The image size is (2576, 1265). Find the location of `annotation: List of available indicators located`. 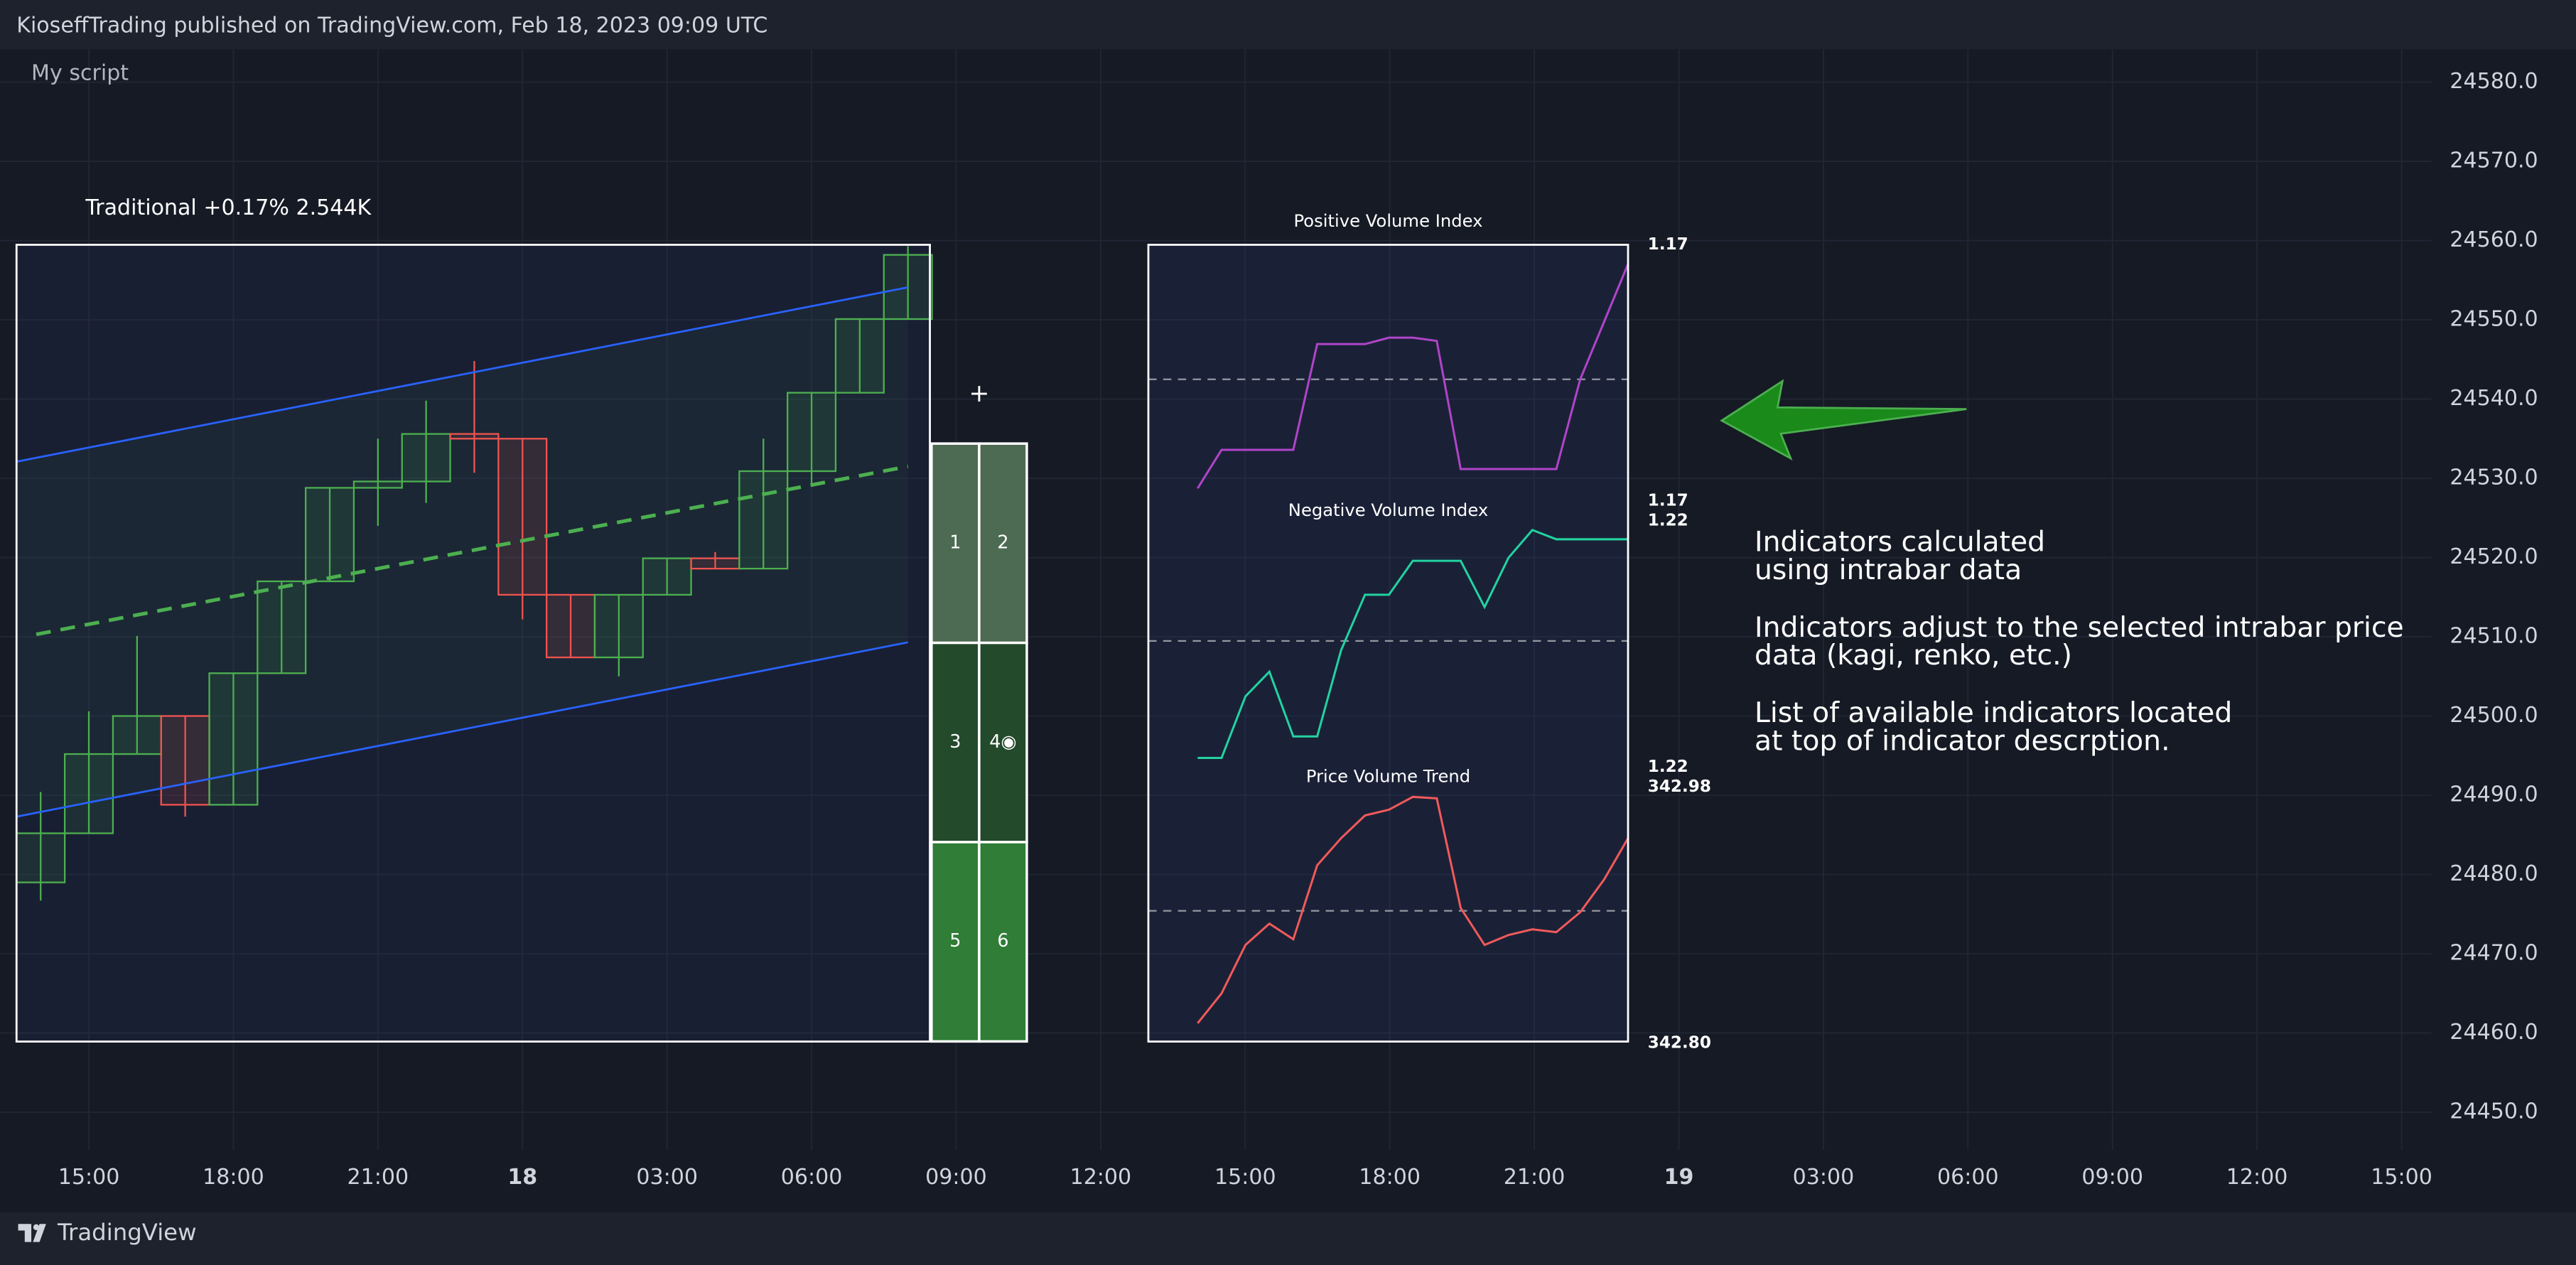

annotation: List of available indicators located is located at coordinates (1993, 713).